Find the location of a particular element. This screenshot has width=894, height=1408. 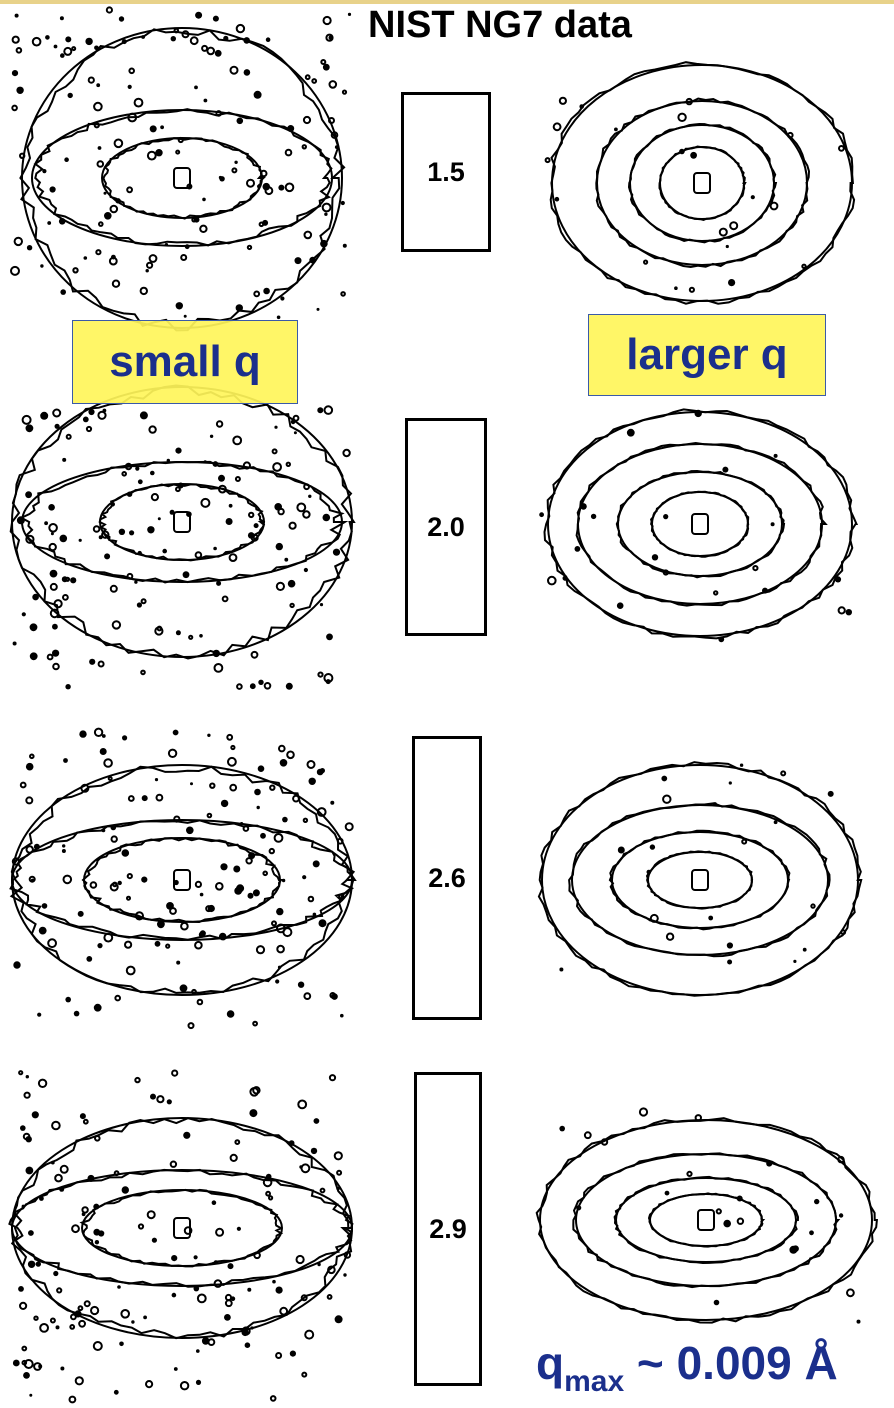

small-q-label: small q is located at coordinates (185, 362).